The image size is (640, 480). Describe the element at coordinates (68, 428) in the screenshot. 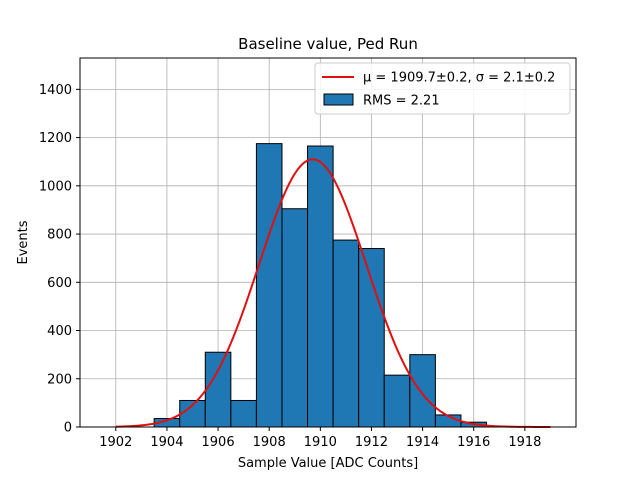

I see `y-tick-label: 0` at that location.